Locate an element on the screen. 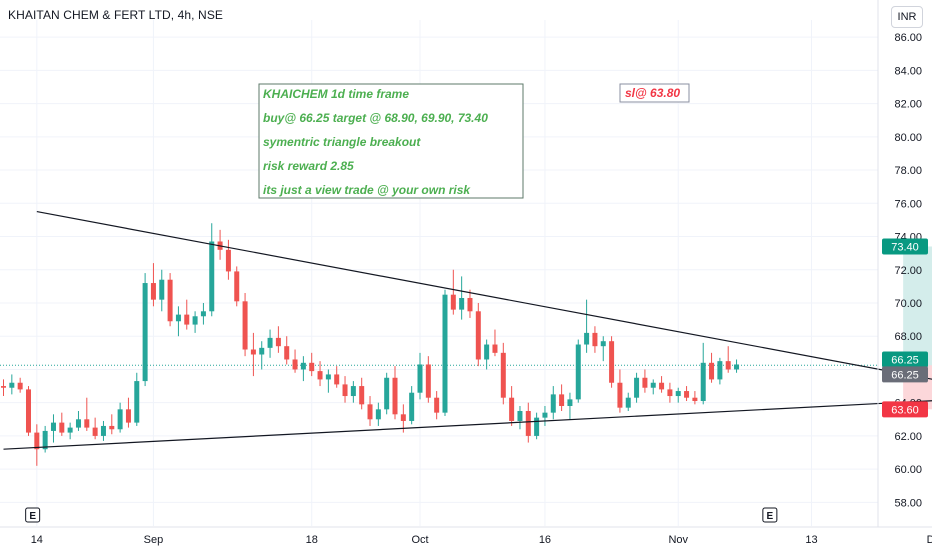  price-labels: 73.40 66.25 66.25 63.60 is located at coordinates (905, 328).